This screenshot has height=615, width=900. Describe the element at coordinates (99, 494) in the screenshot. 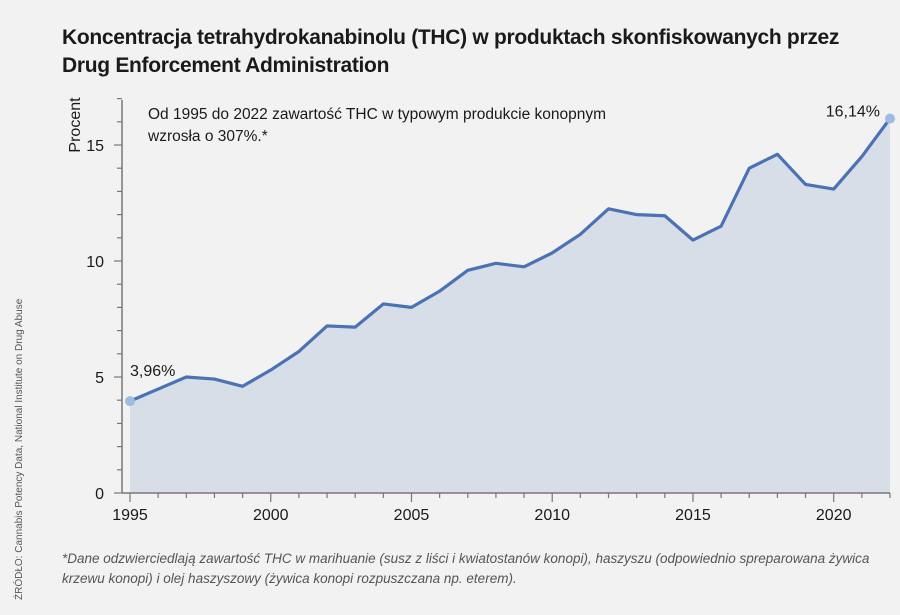

I see `y-tick-label: 0` at that location.